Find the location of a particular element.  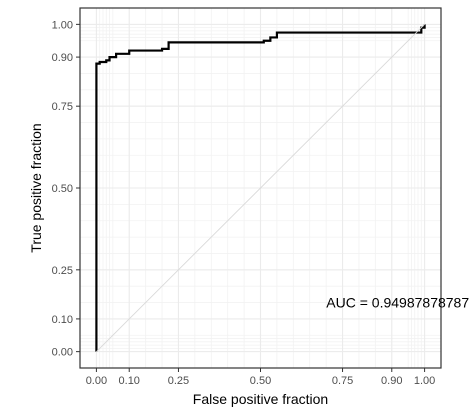

y-tick-label-3: 0.50 is located at coordinates (62, 189).